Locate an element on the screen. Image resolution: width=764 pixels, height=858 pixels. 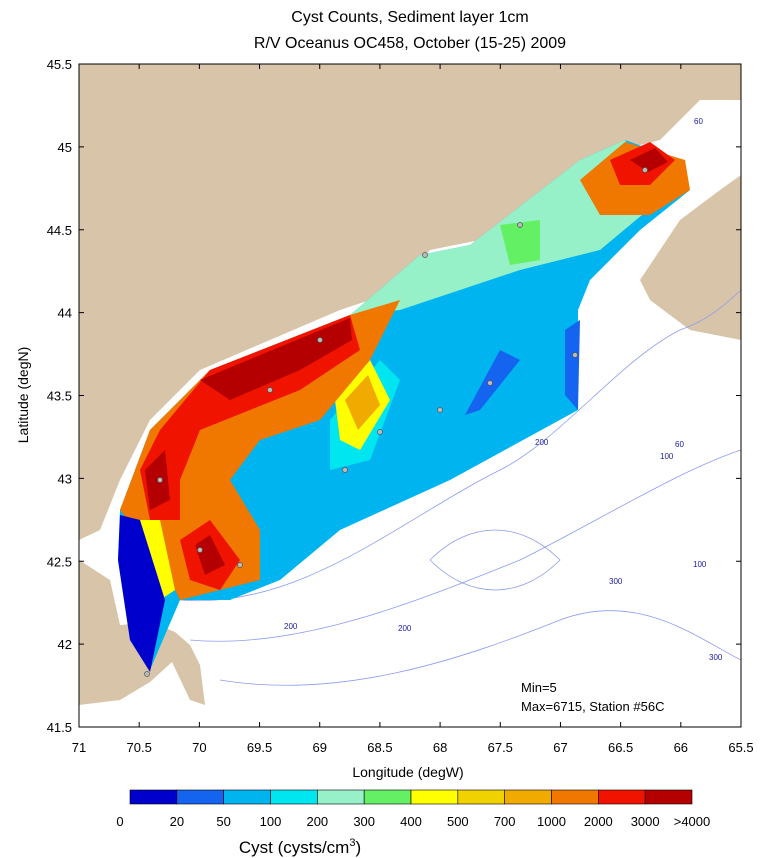
annotation: Min=5 is located at coordinates (539, 687).